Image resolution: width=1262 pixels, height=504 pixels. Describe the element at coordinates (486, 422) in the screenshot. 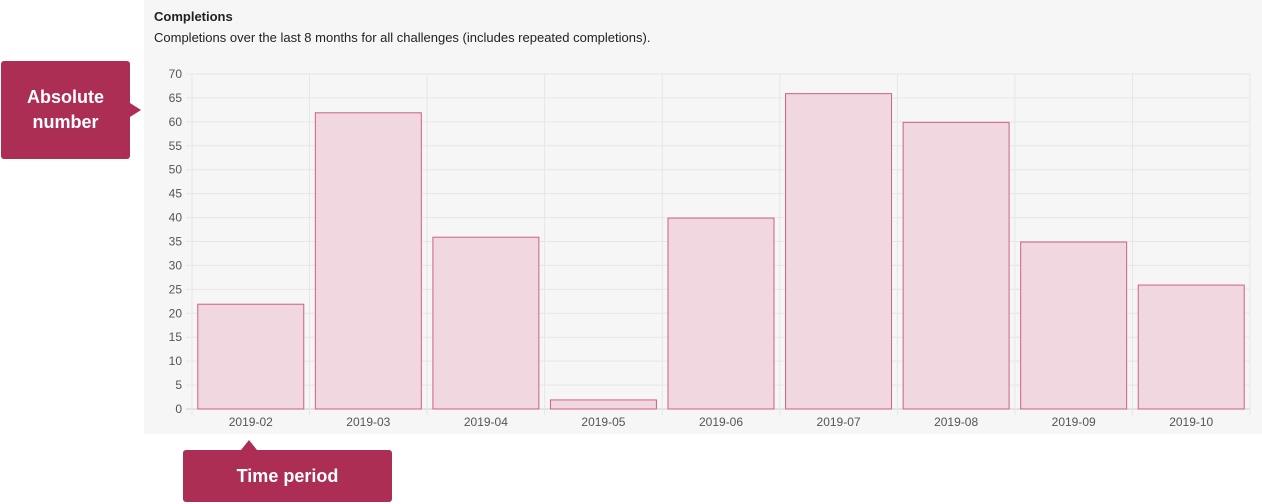

I see `x-tick-label: 2019-04` at that location.